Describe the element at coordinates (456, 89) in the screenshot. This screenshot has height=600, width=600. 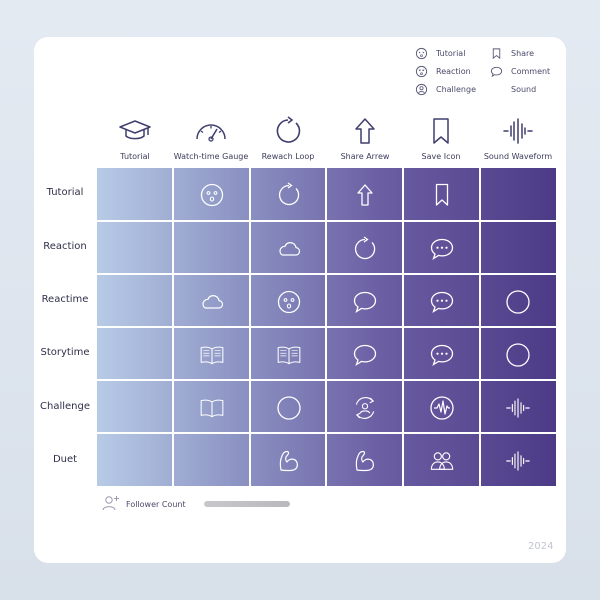
I see `legend-label: Challenge` at that location.